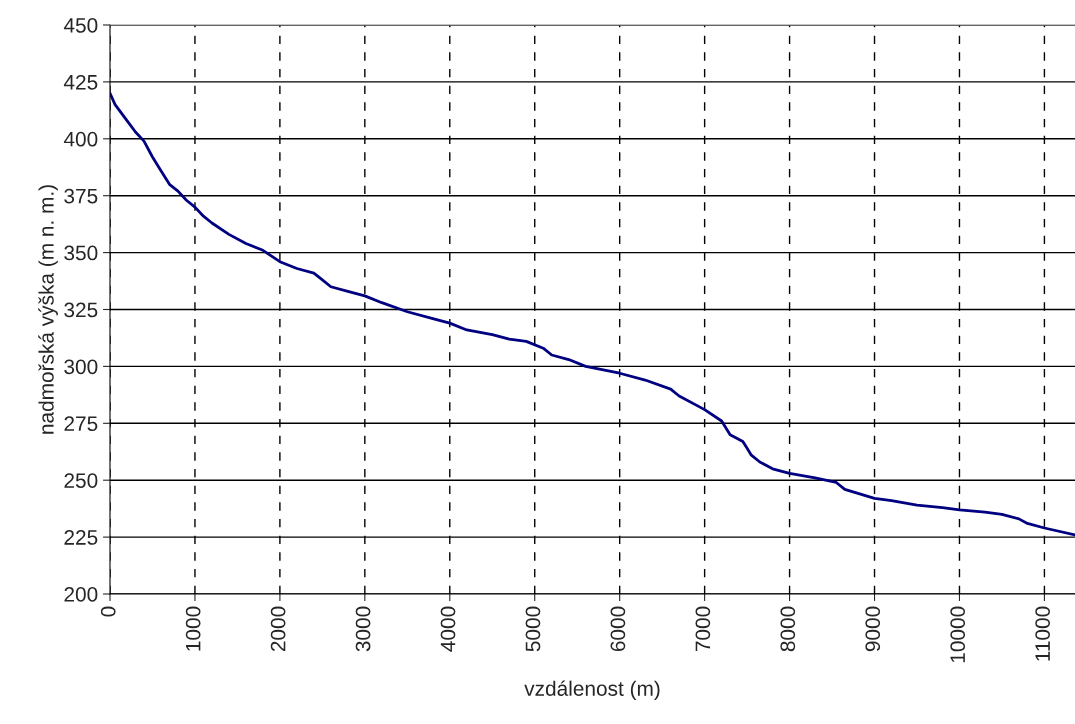 The height and width of the screenshot is (724, 1075). What do you see at coordinates (81, 253) in the screenshot?
I see `y-tick-label: 350` at bounding box center [81, 253].